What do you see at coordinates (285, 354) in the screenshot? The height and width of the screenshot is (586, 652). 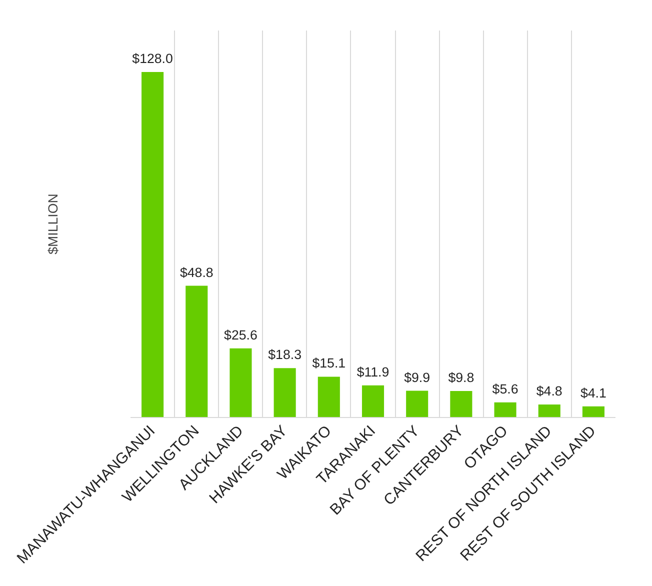 I see `data-label: $18.3` at bounding box center [285, 354].